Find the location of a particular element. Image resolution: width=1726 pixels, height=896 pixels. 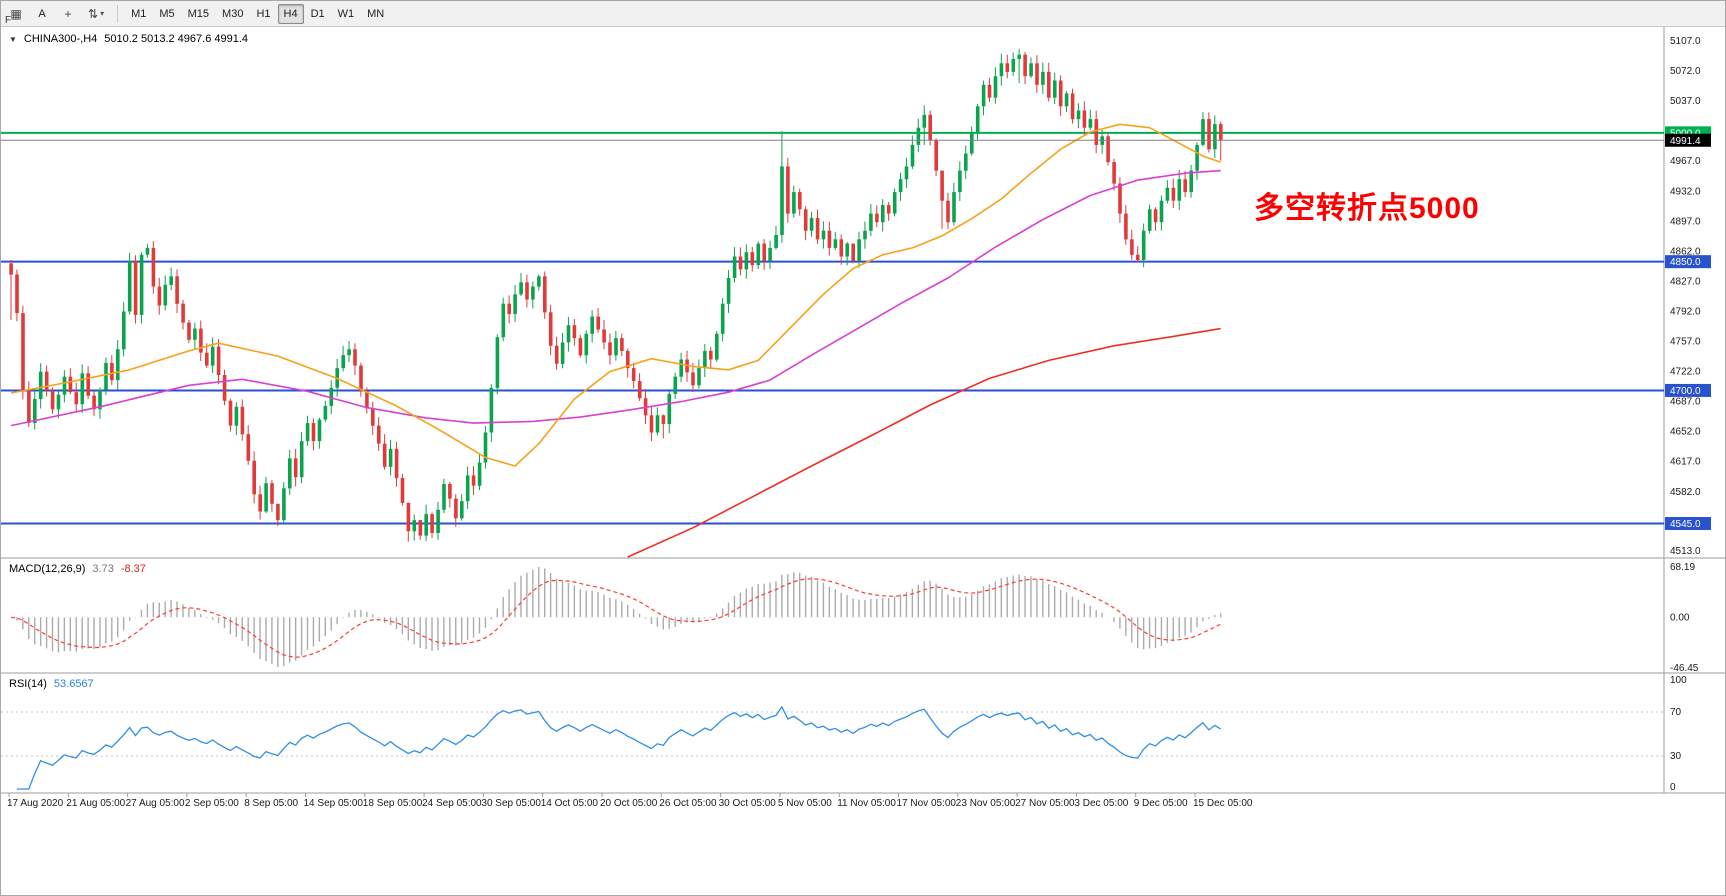

ma_red-line is located at coordinates (924, 442).